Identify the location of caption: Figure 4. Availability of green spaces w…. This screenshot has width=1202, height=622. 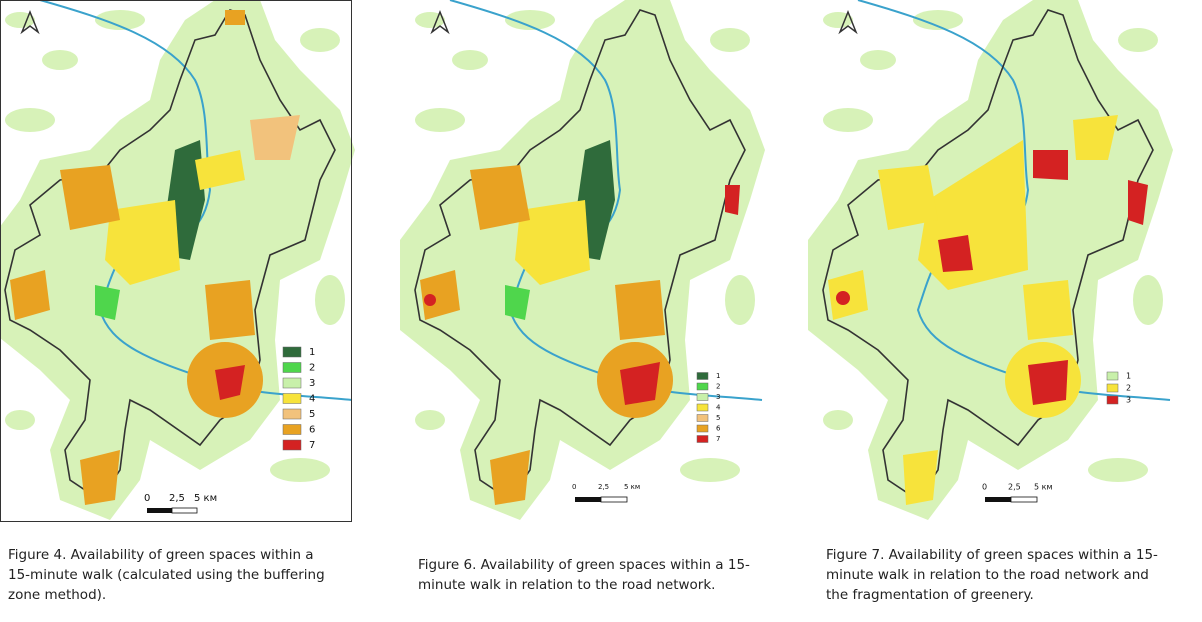
(166, 575).